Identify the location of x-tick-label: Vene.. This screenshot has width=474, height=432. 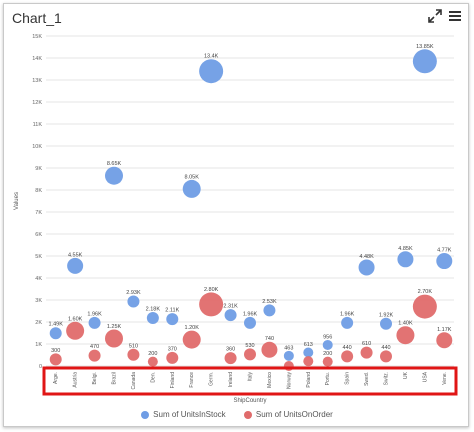
(445, 378).